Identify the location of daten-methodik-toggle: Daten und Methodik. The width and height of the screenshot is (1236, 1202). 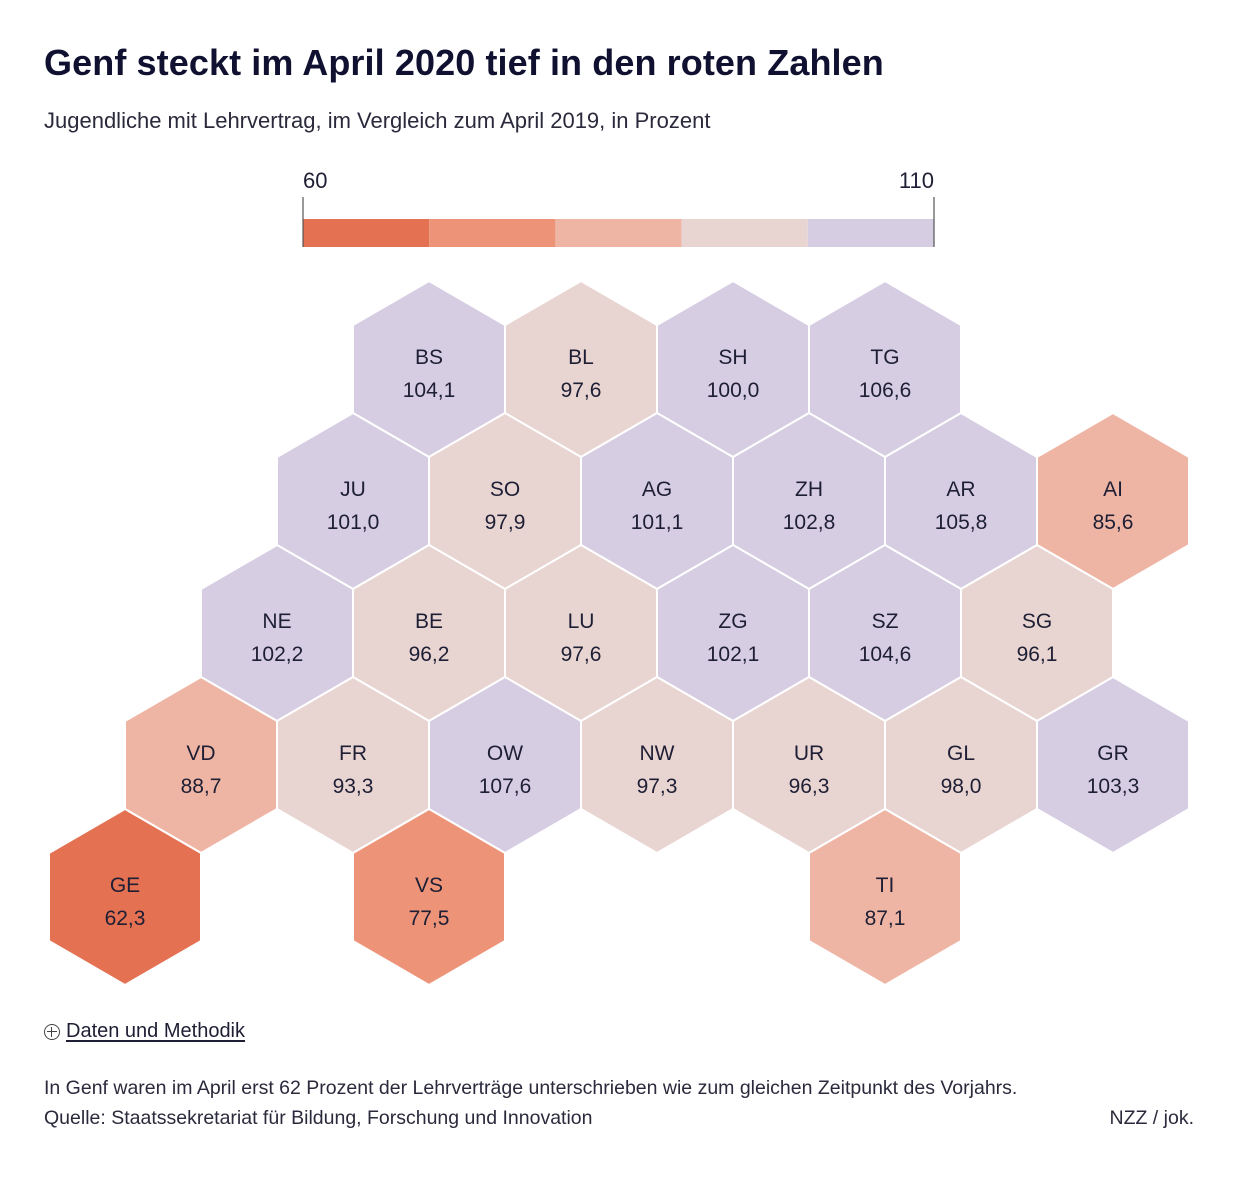
(144, 1031).